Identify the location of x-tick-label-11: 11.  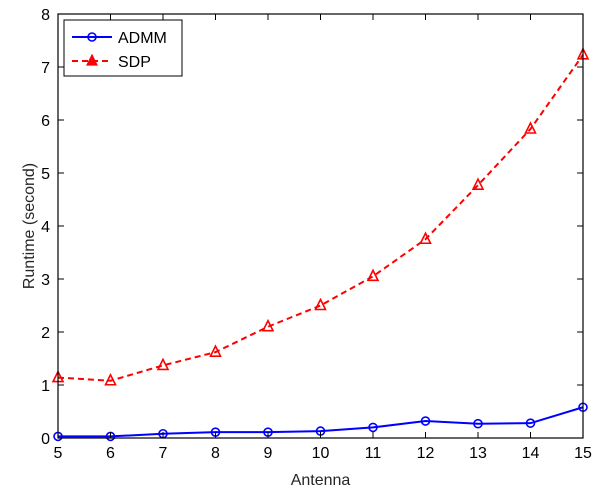
(373, 453).